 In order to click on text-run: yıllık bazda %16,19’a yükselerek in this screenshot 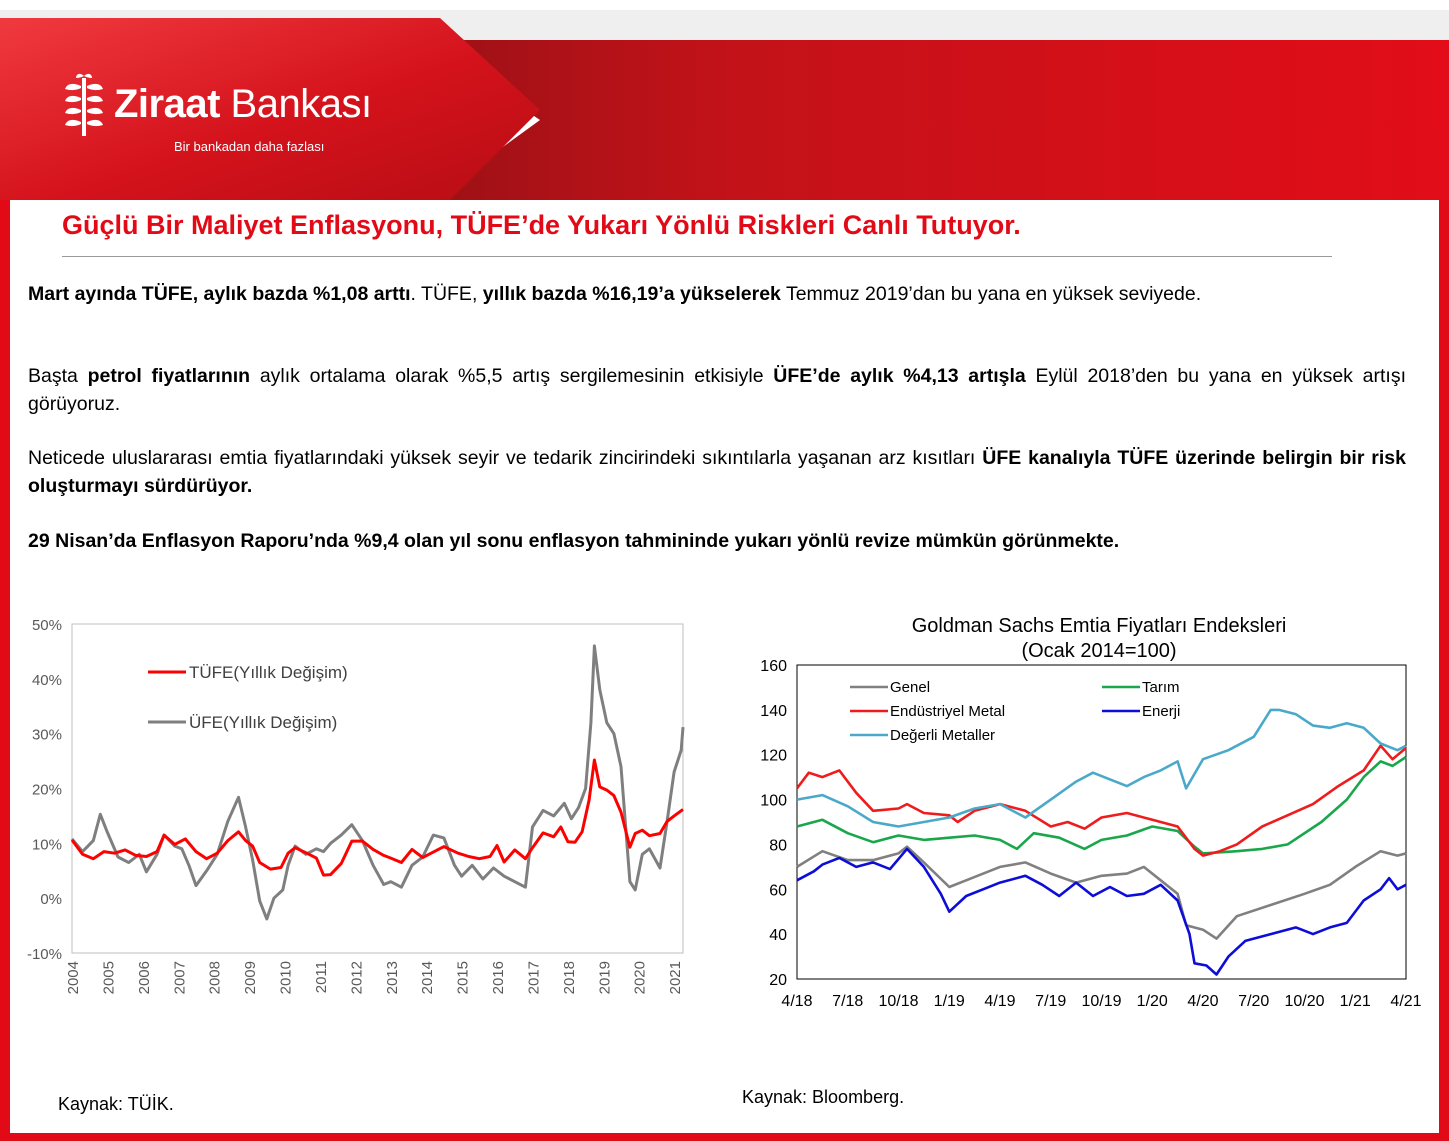, I will do `click(631, 294)`.